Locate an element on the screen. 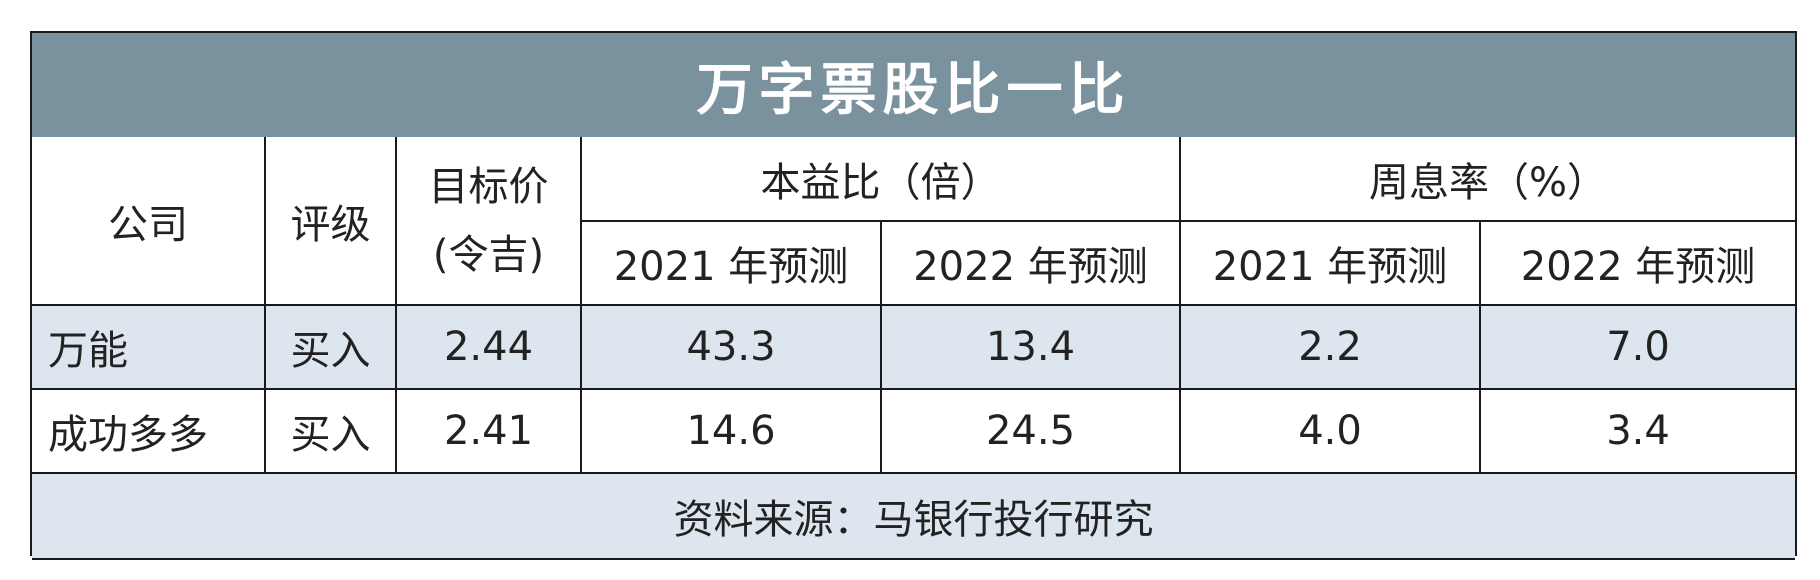 This screenshot has height=580, width=1820. header-target-price: 目标价 (令吉) is located at coordinates (488, 221).